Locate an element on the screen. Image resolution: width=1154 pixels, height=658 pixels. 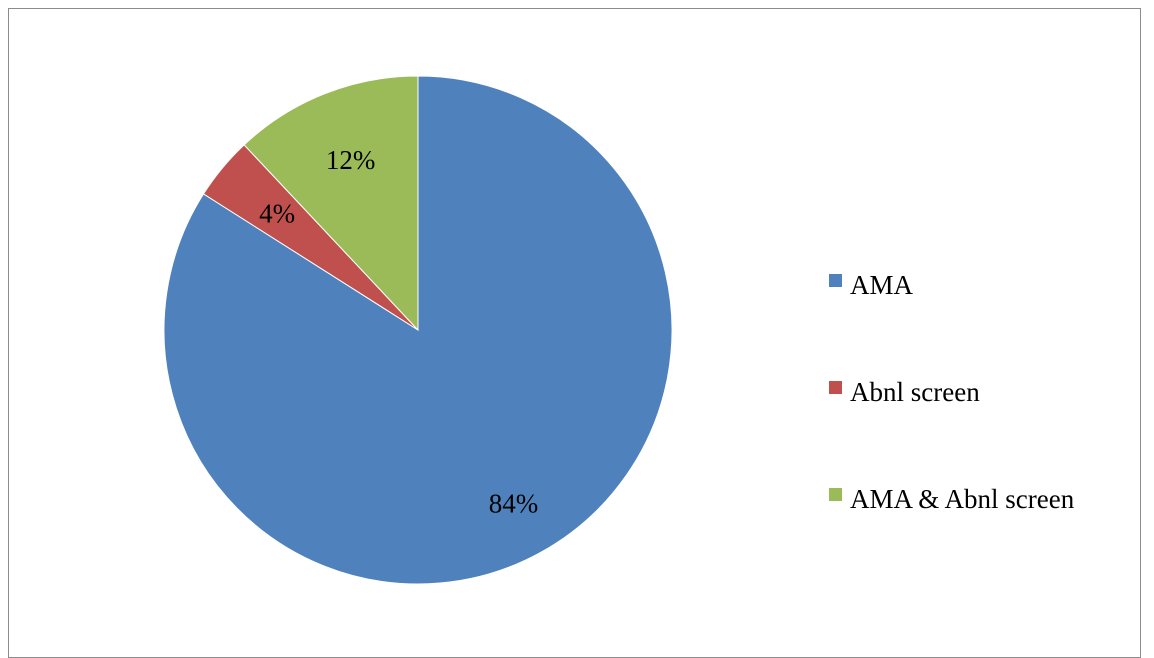
legend: AMA Abnl screen AMA & Abnl screen is located at coordinates (952, 392).